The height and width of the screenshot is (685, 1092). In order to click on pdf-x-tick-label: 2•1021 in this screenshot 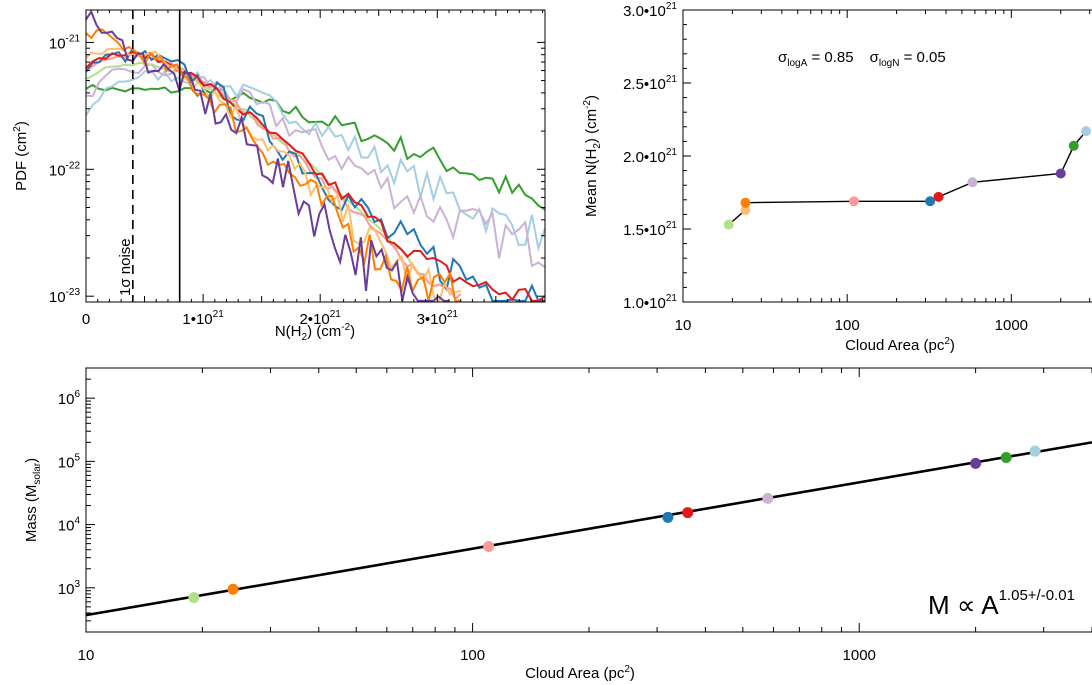, I will do `click(320, 318)`.